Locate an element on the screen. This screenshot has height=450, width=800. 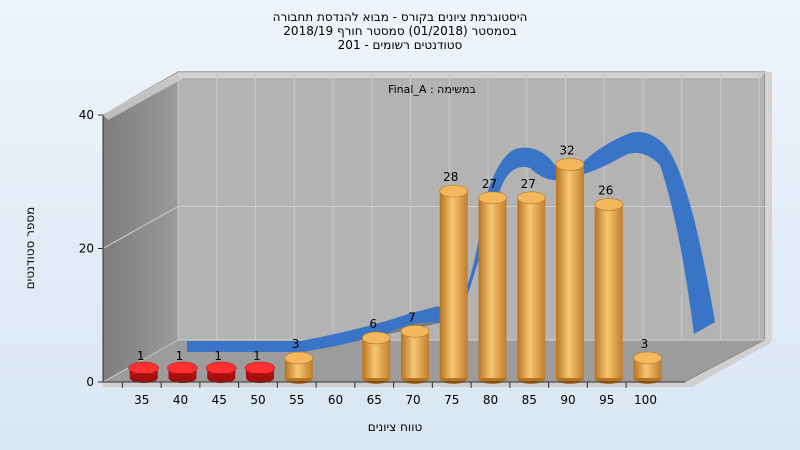
bar: 26 is located at coordinates (609, 283).